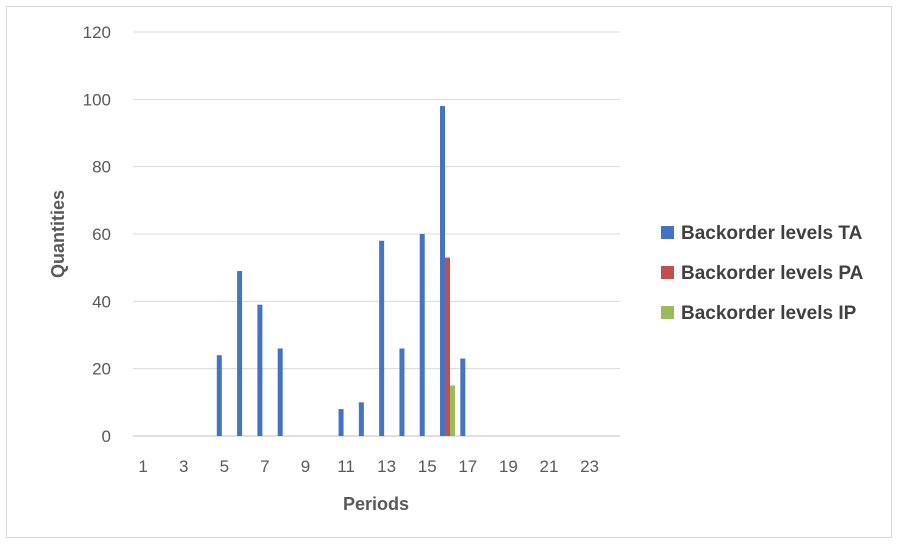 The image size is (898, 544). What do you see at coordinates (183, 466) in the screenshot?
I see `x-tick-label: 3` at bounding box center [183, 466].